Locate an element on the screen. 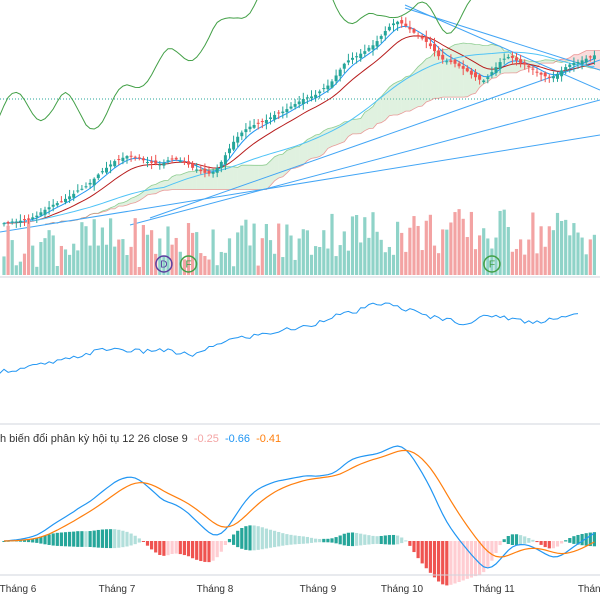  x-axis-tick-label: Tháng 10 is located at coordinates (402, 589).